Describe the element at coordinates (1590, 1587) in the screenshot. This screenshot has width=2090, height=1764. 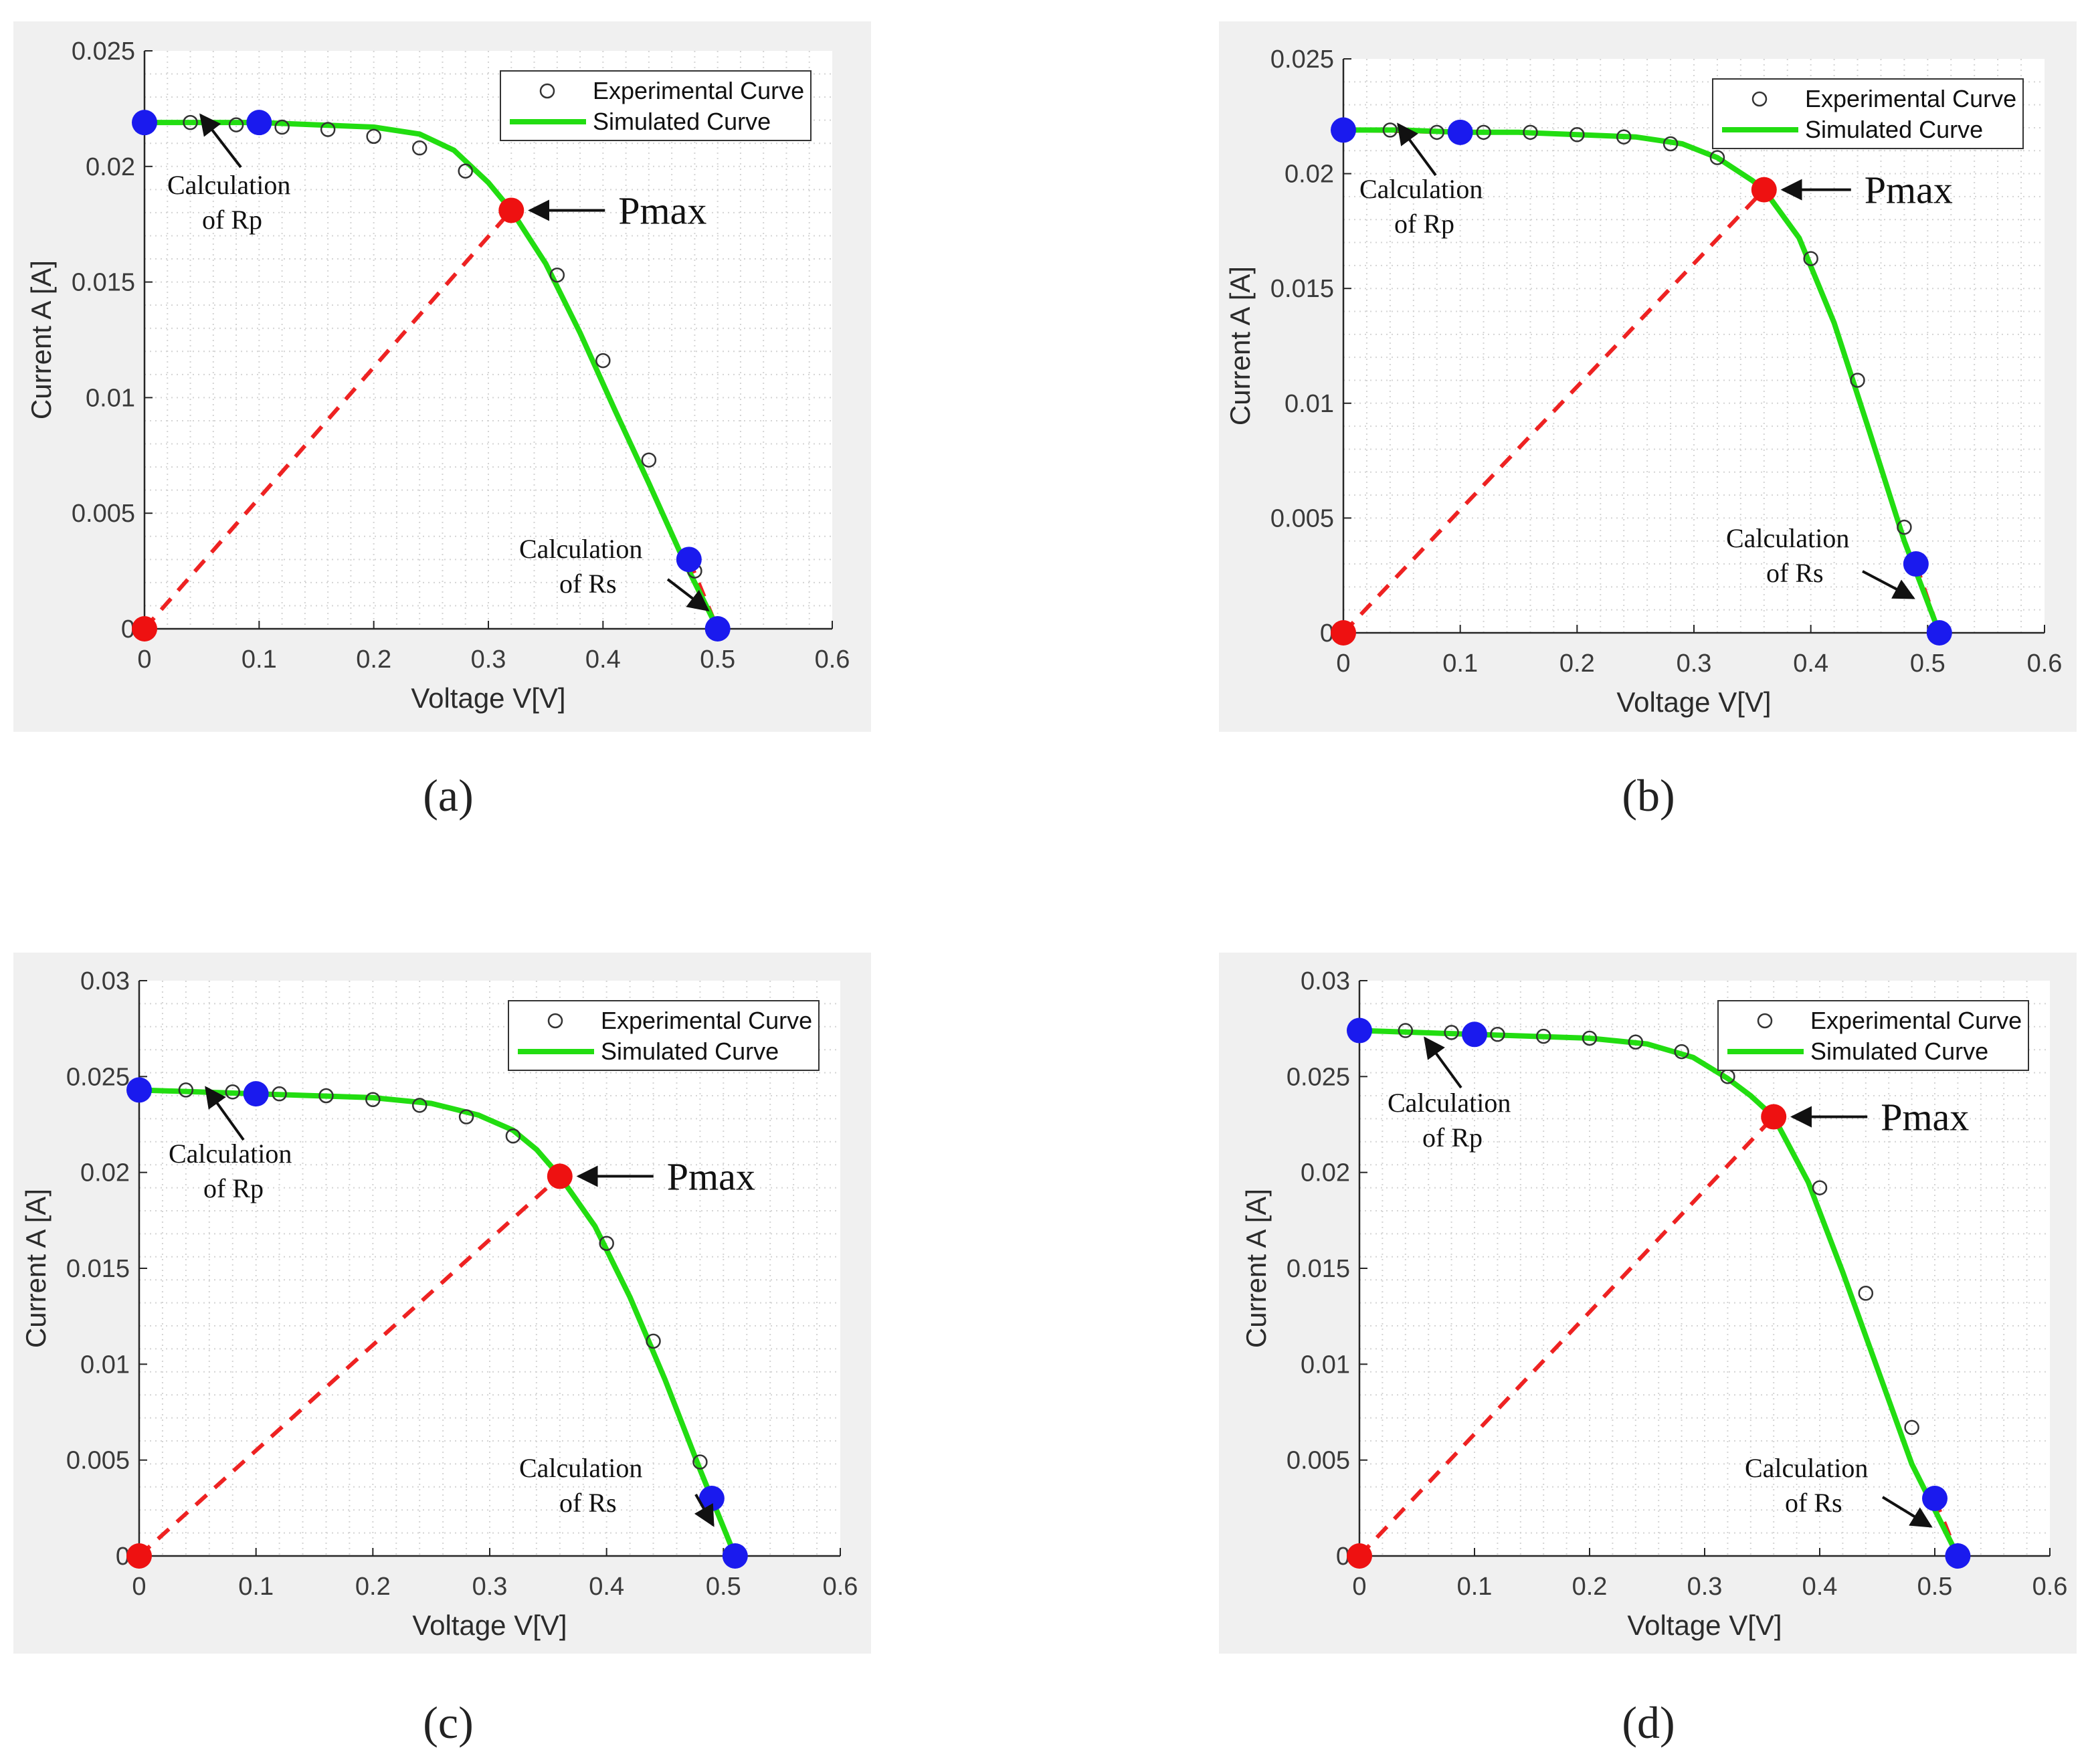
I see `x-tick-label: 0.2` at that location.